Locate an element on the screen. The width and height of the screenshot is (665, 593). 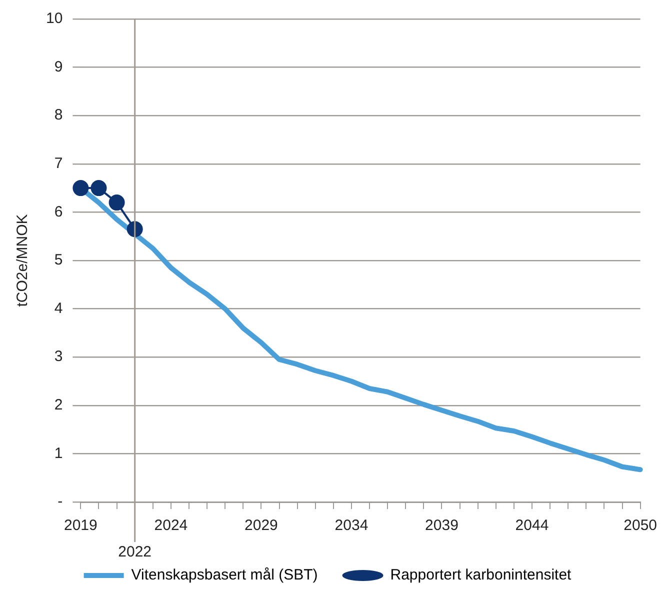
y-tick-label: 5 is located at coordinates (58, 260).